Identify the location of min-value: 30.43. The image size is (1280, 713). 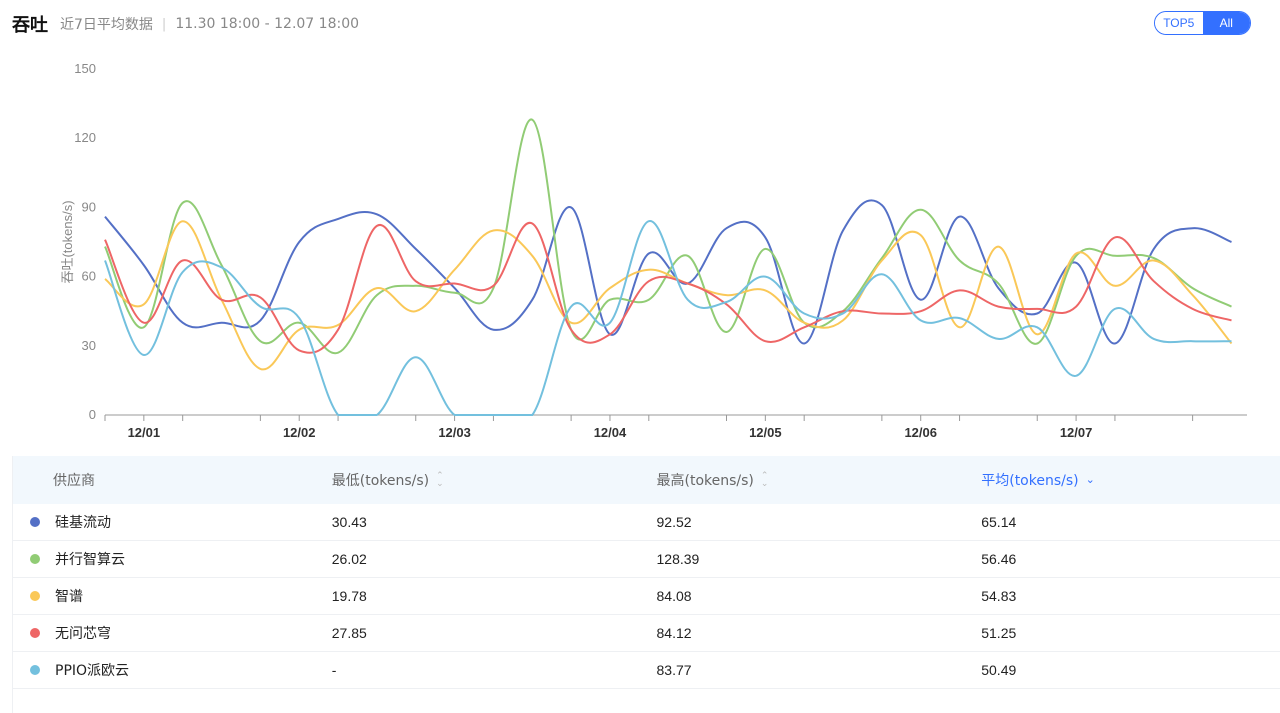
(349, 522).